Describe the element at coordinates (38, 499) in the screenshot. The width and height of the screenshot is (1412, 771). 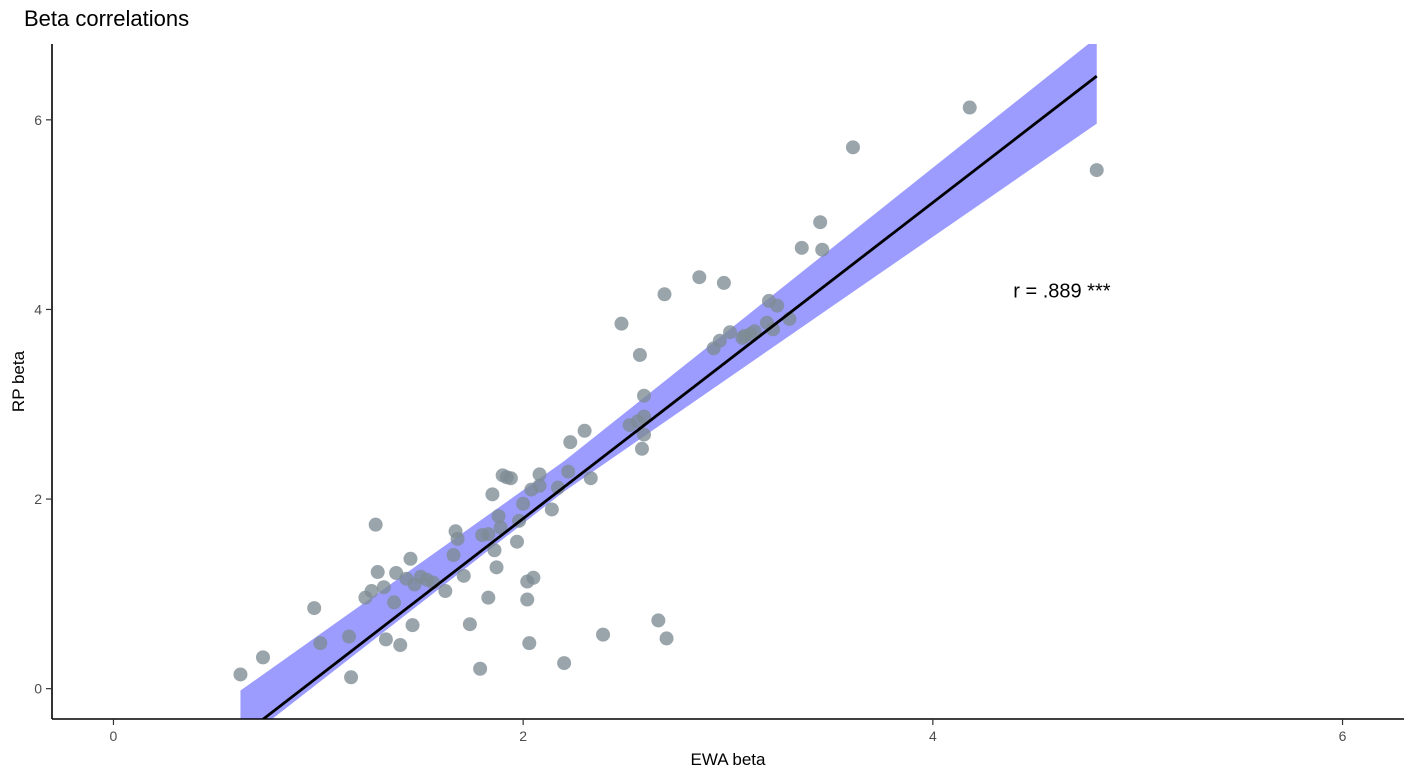
I see `y-tick-label: 2` at that location.